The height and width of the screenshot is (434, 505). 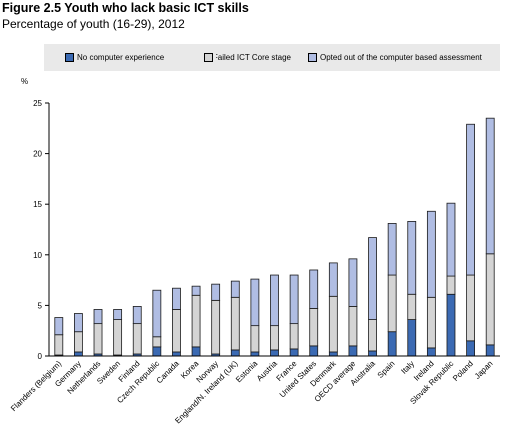 I want to click on x-tick-label: Poland, so click(x=463, y=371).